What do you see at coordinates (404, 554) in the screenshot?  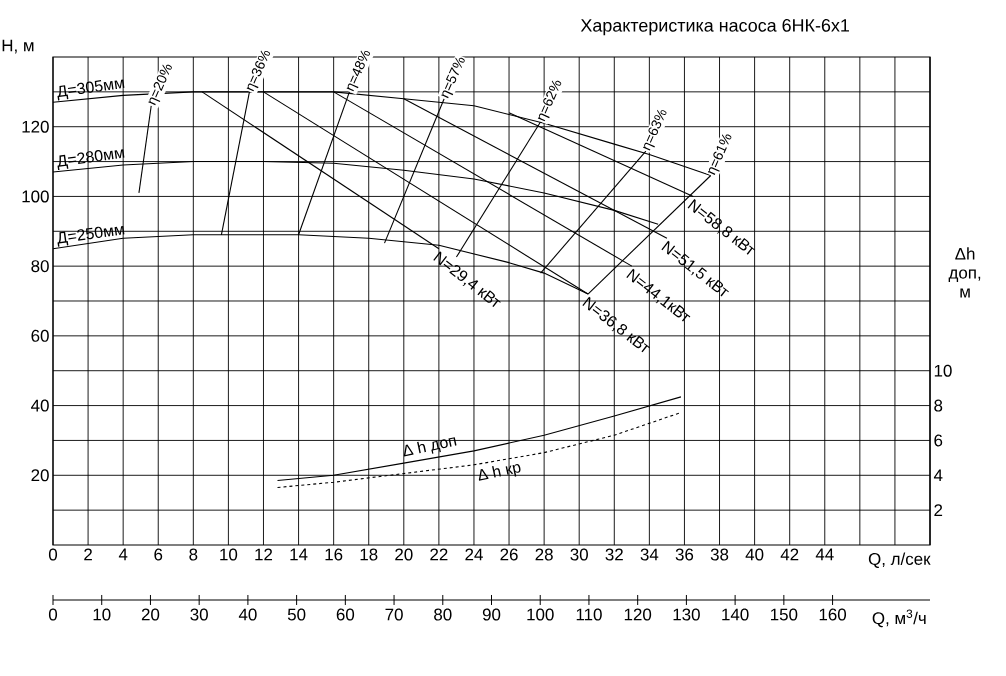 I see `x-tick-label: 20` at bounding box center [404, 554].